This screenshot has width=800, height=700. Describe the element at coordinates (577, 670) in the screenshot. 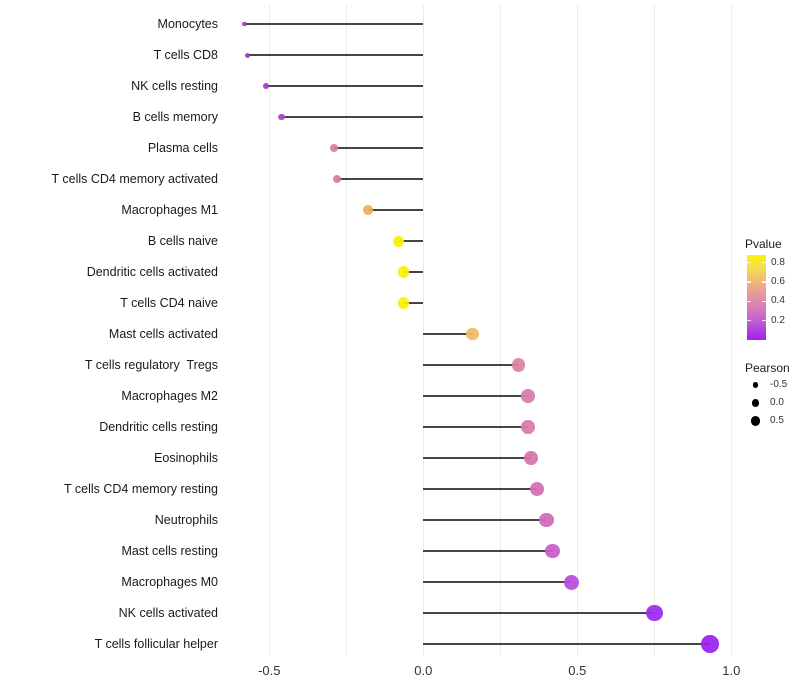

I see `x-tick-label: 0.5` at that location.